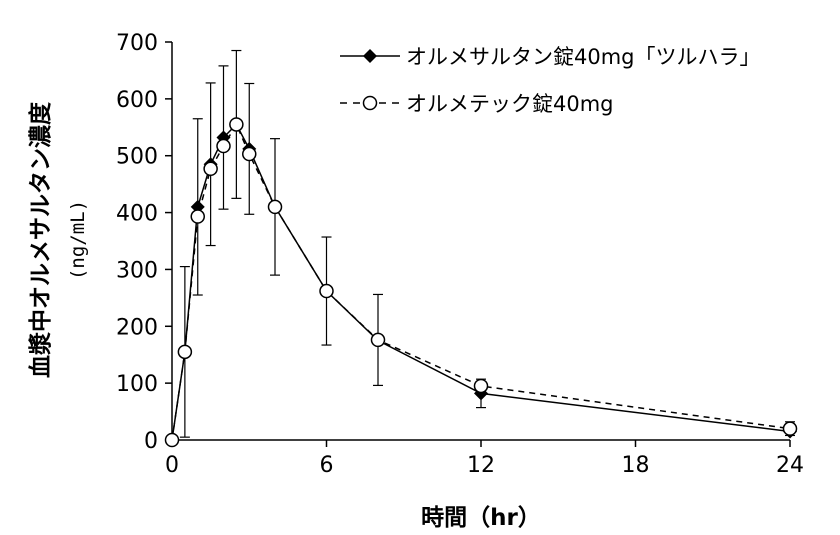 This screenshot has width=840, height=535. I want to click on y-tick-label: 0, so click(151, 441).